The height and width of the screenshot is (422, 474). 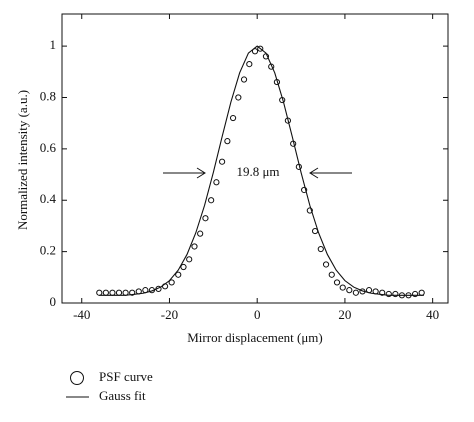 What do you see at coordinates (344, 314) in the screenshot?
I see `x-tick-label: 20` at bounding box center [344, 314].